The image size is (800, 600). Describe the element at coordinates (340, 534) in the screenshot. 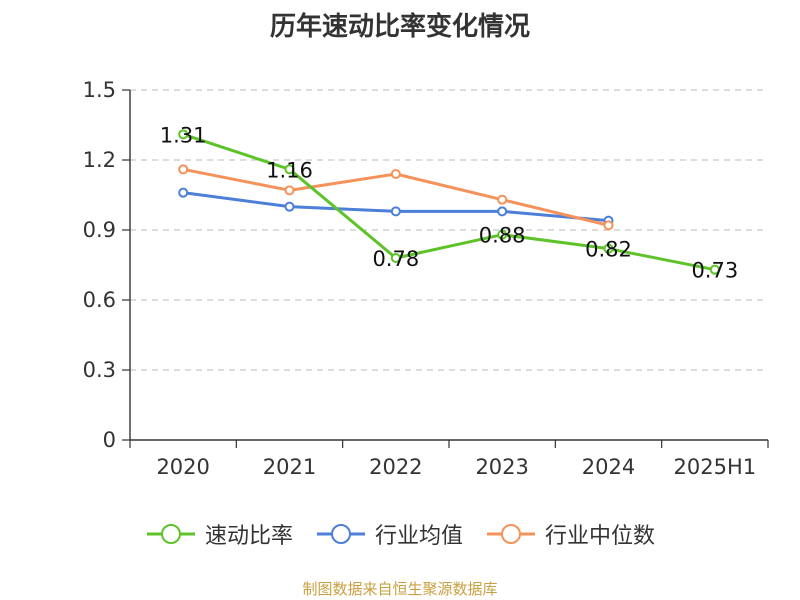

I see `legend-swatch-industry-mean` at that location.